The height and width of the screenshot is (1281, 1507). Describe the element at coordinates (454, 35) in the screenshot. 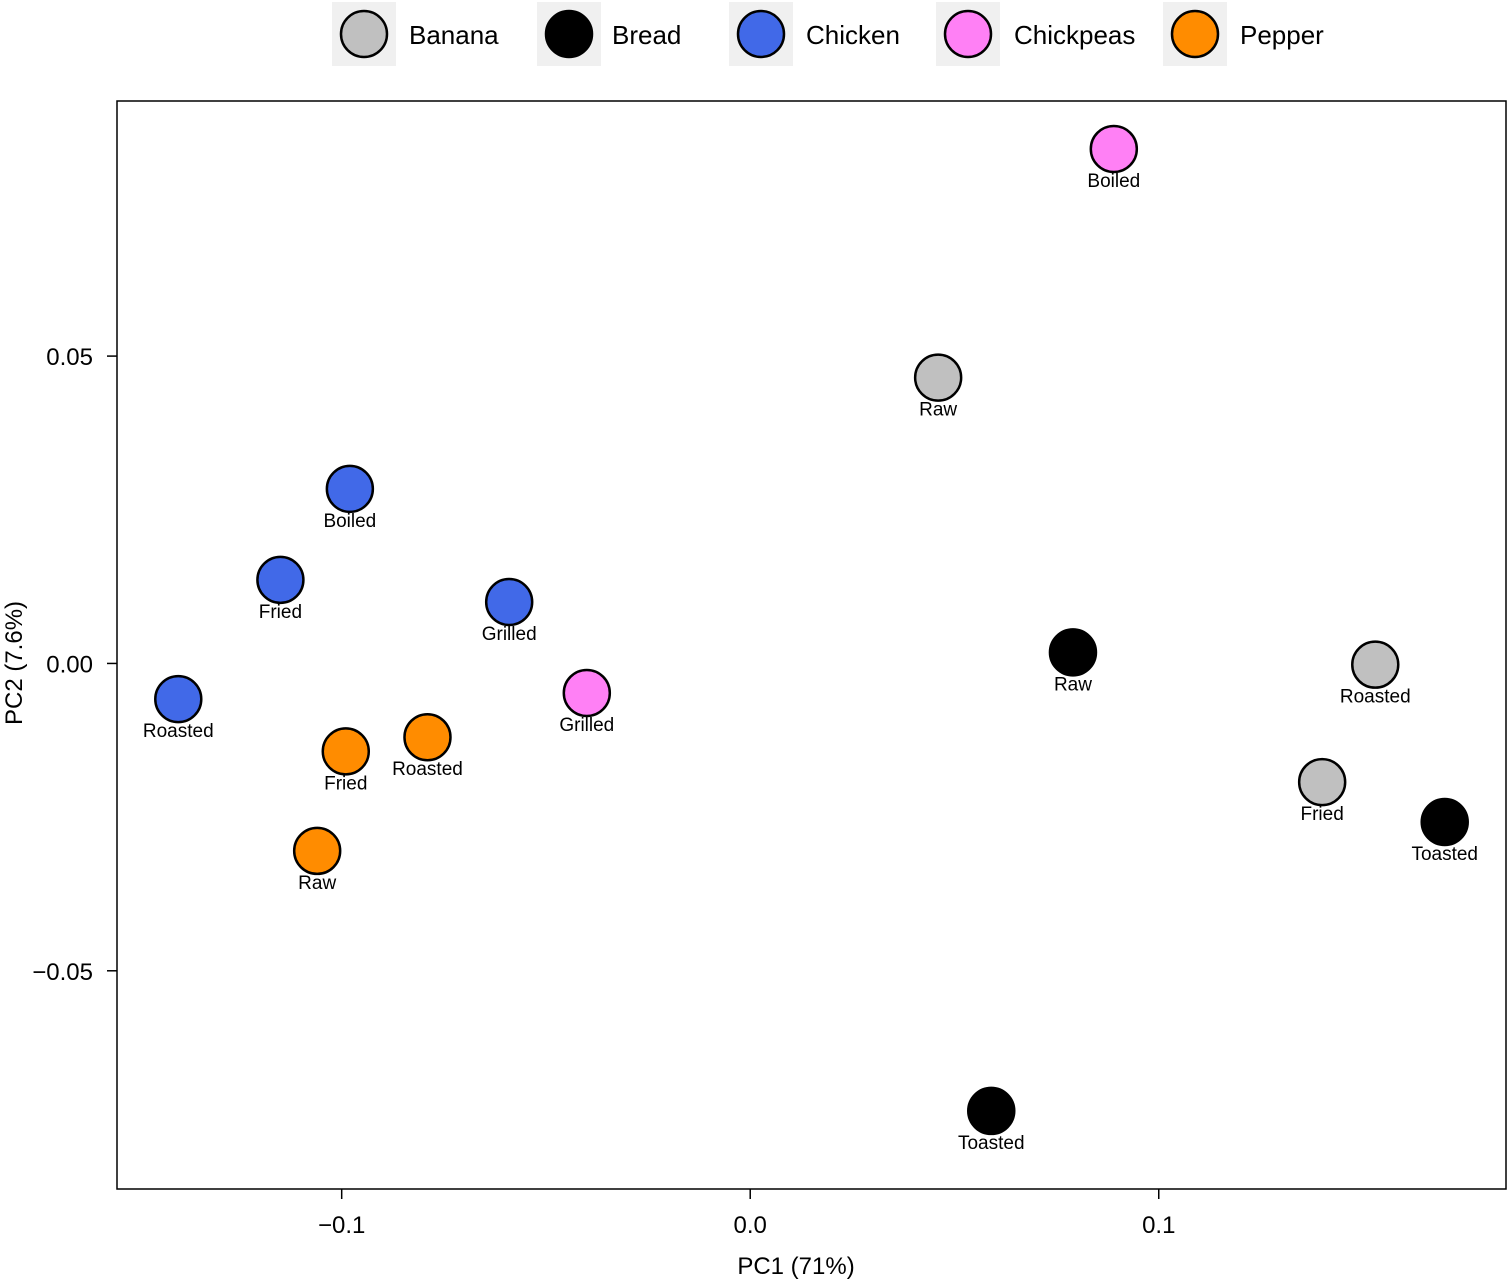

I see `legend-label-banana: Banana` at that location.